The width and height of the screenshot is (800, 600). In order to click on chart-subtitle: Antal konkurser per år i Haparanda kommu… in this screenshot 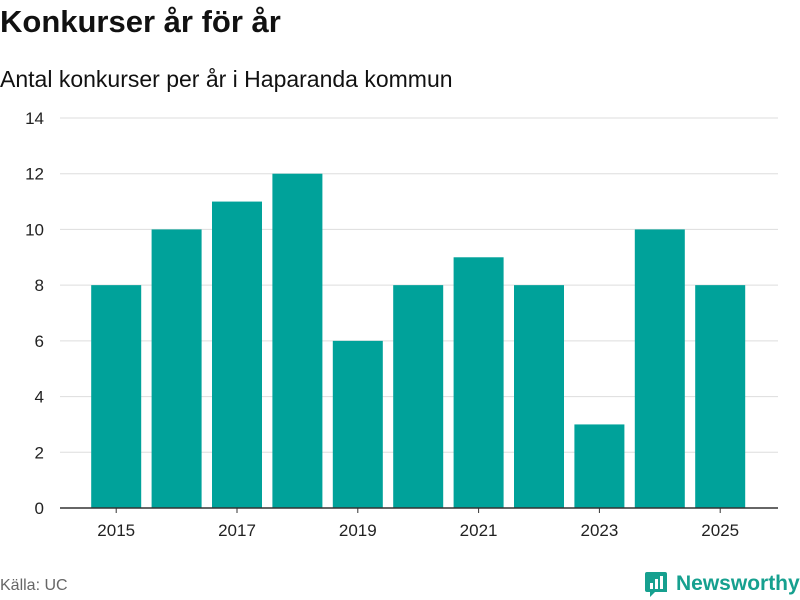, I will do `click(226, 79)`.